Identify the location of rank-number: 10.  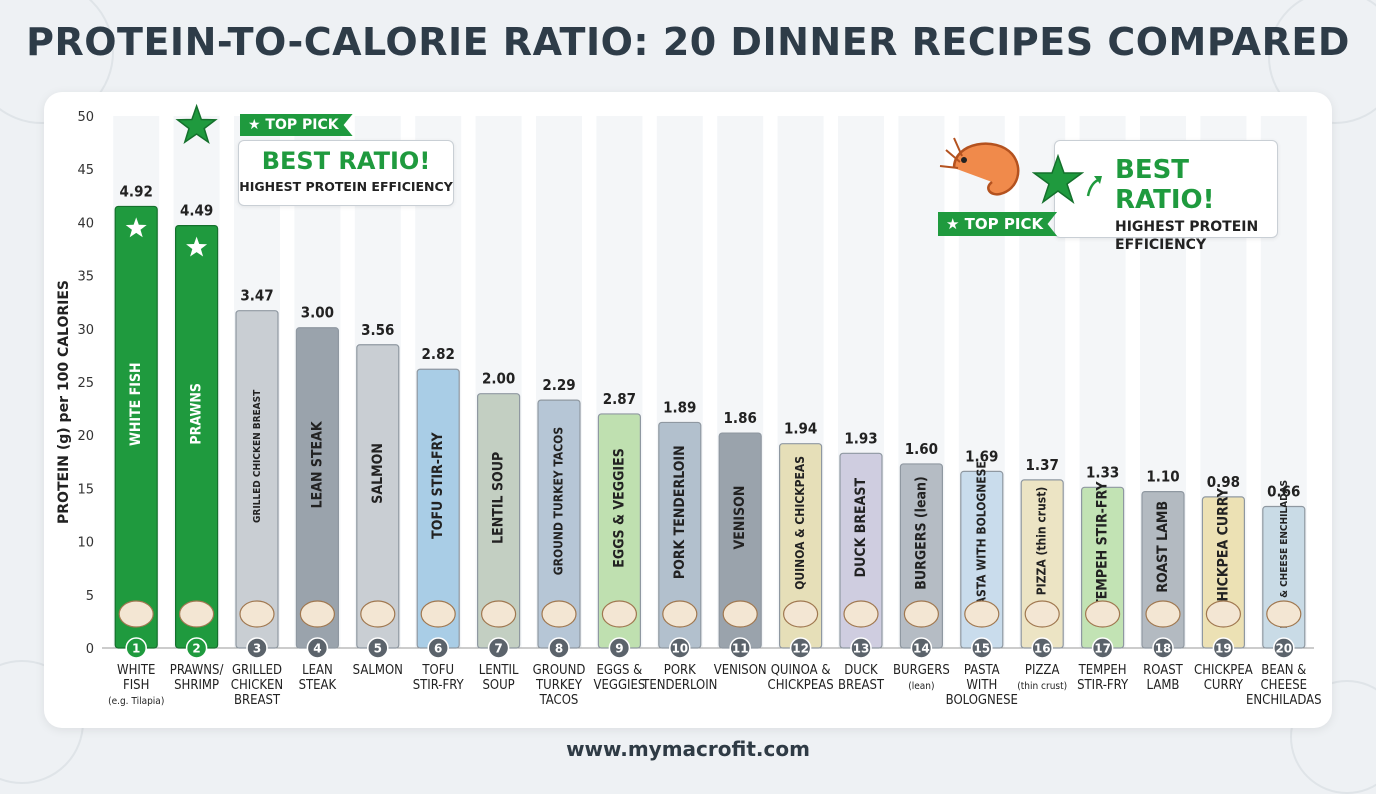
(679, 649).